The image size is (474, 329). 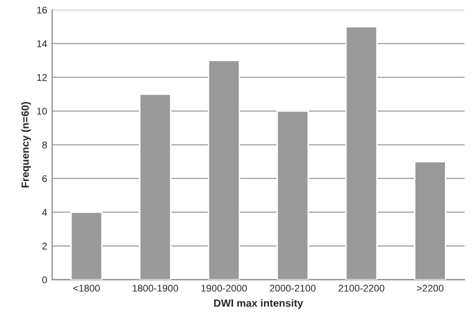 I want to click on y-tick-label: 6, so click(x=44, y=178).